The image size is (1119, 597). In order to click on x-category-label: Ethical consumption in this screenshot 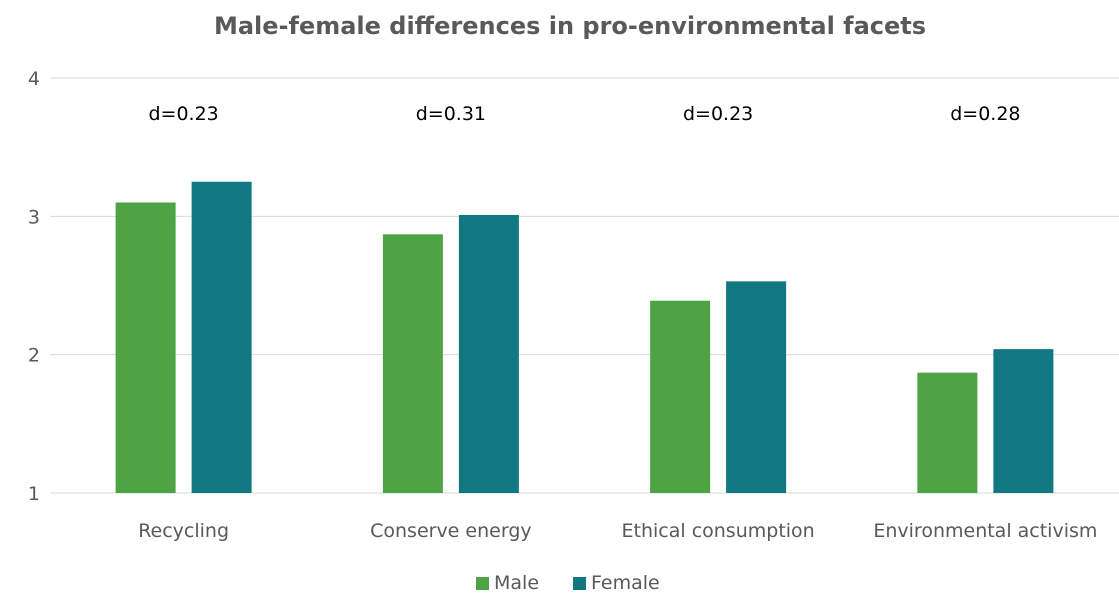, I will do `click(718, 531)`.